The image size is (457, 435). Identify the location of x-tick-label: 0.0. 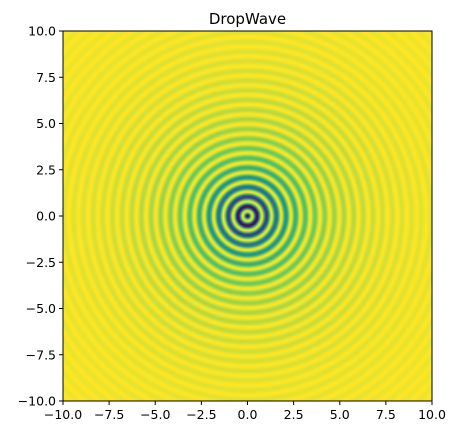
(248, 414).